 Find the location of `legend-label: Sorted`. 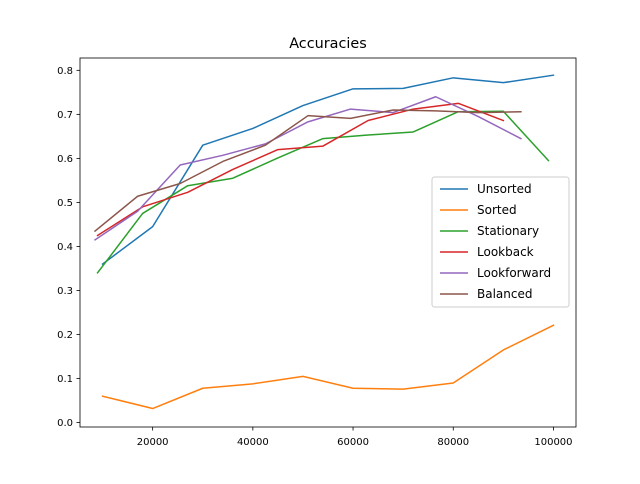

legend-label: Sorted is located at coordinates (497, 210).